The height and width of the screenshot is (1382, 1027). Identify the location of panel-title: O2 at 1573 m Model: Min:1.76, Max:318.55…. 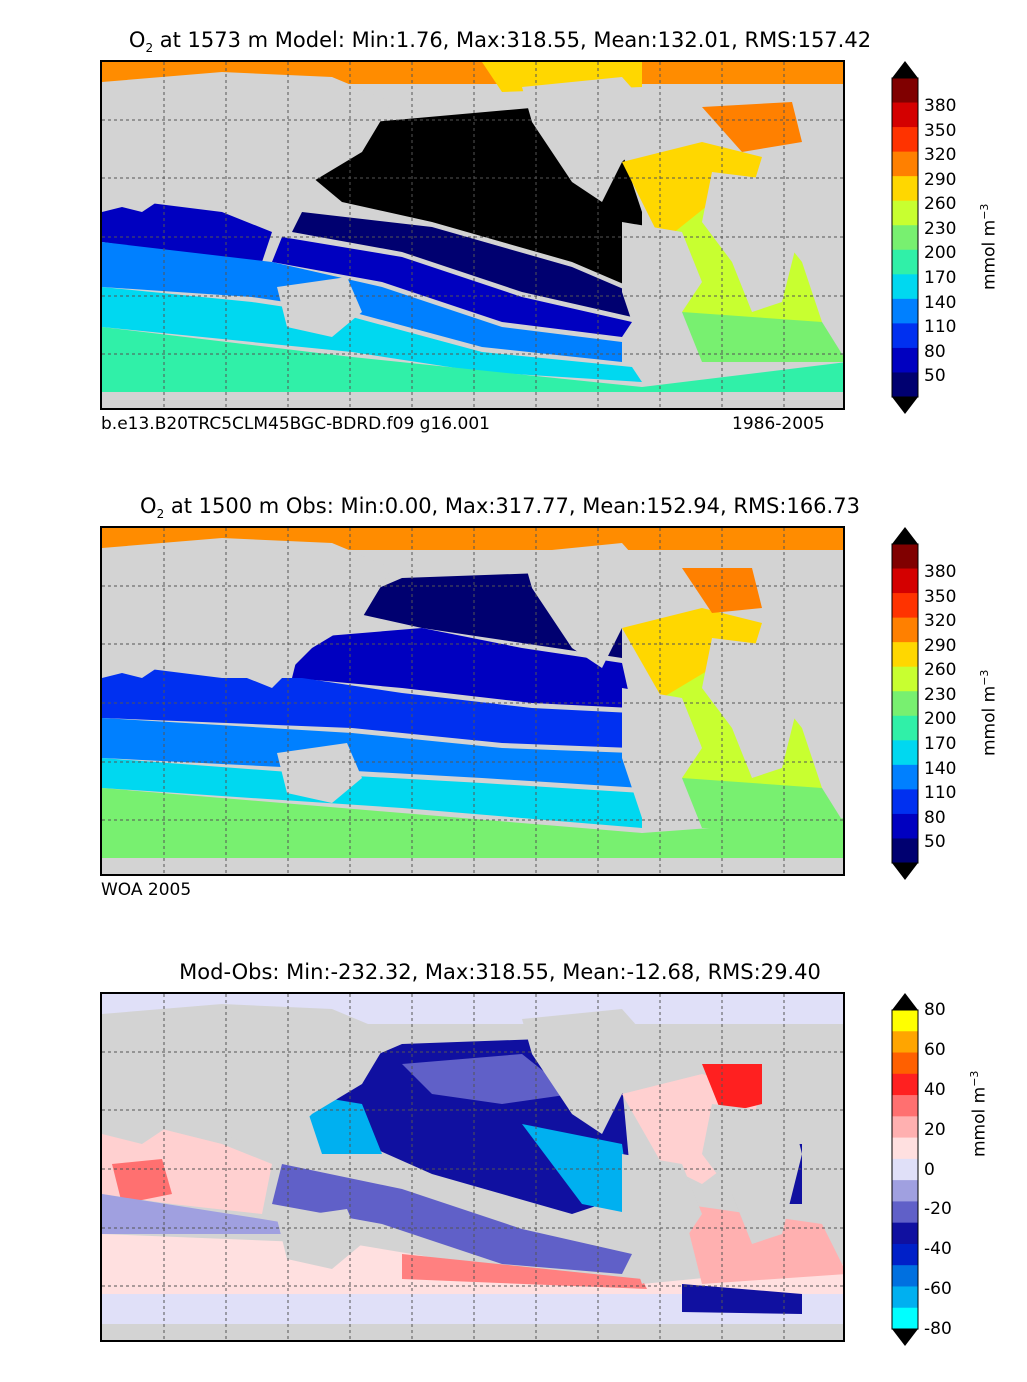
(500, 42).